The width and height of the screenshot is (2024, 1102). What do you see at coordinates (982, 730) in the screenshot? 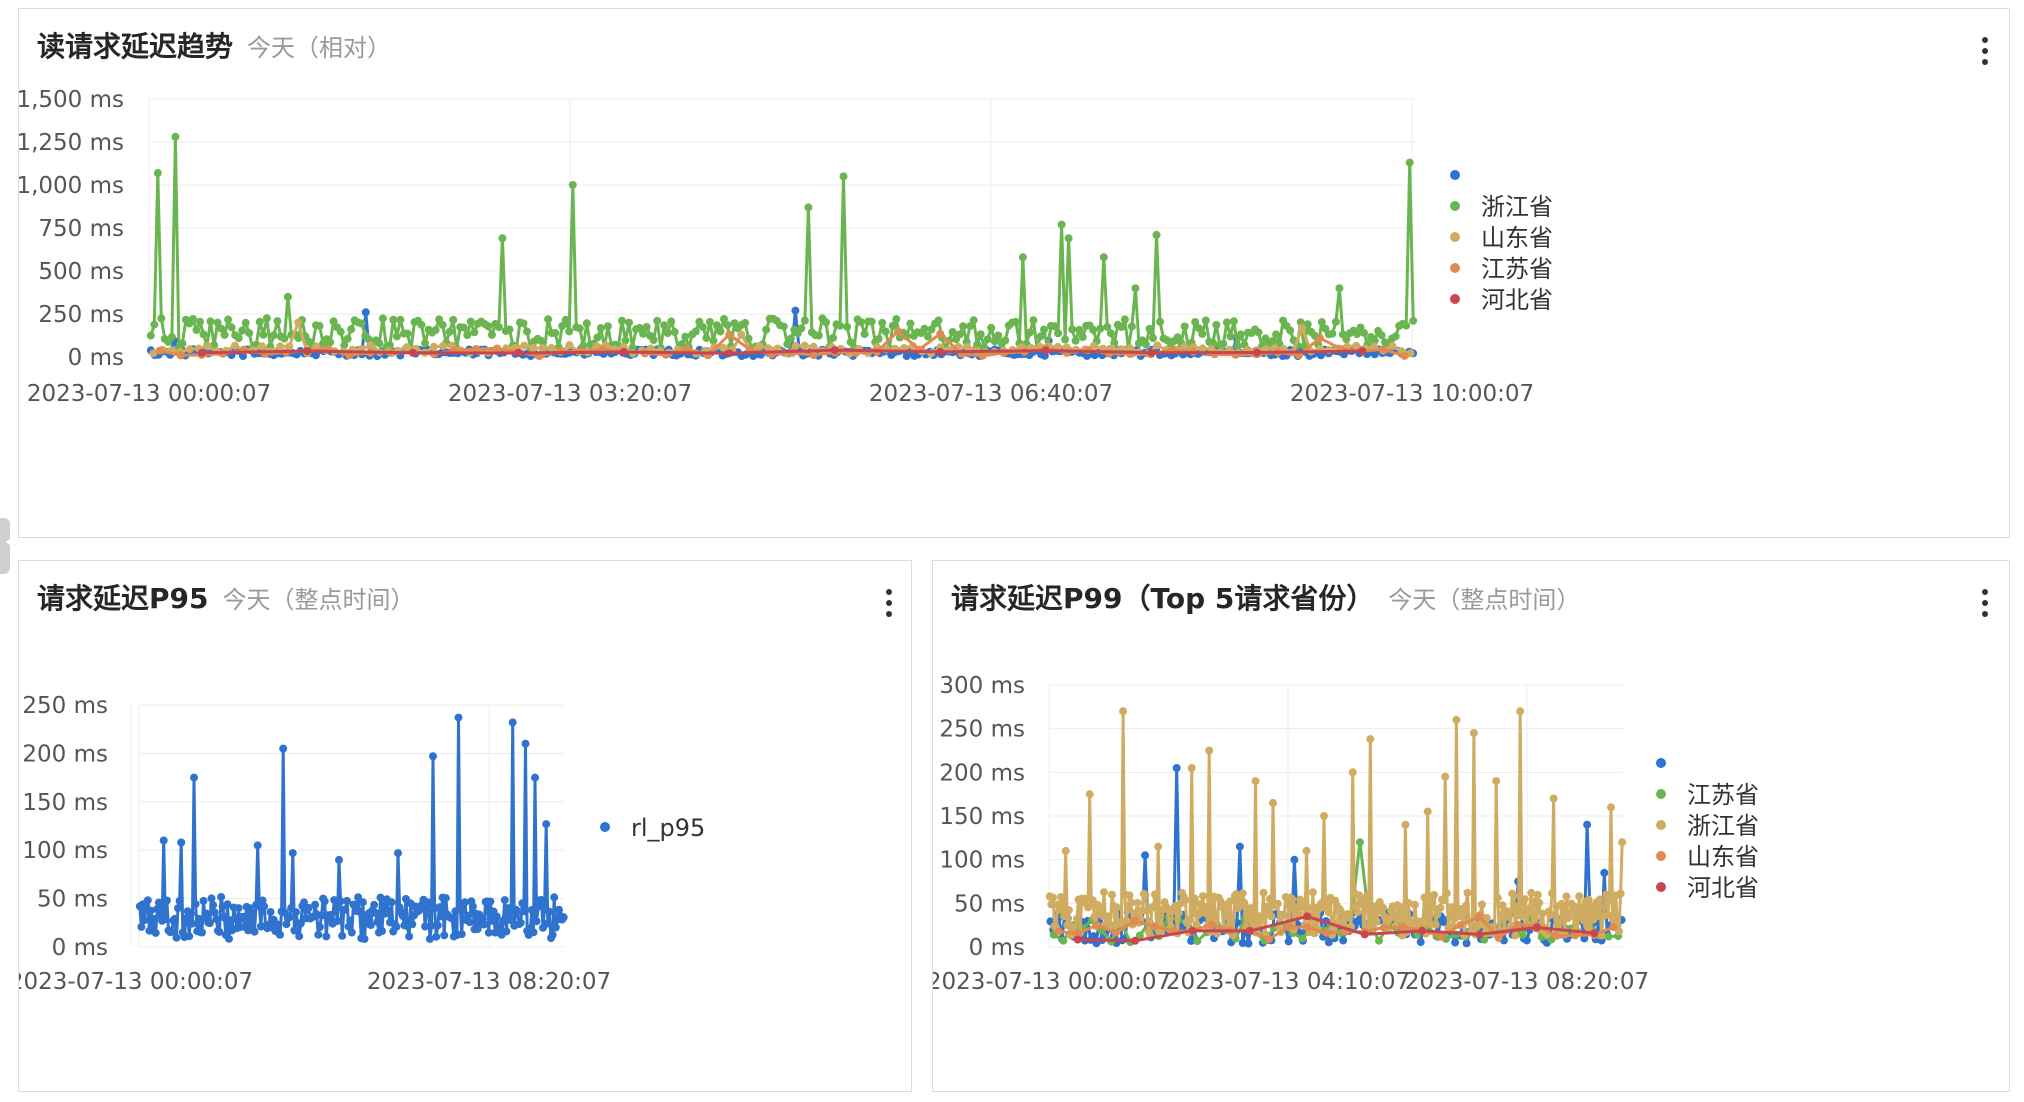
I see `y-tick-label: 250 ms` at bounding box center [982, 730].